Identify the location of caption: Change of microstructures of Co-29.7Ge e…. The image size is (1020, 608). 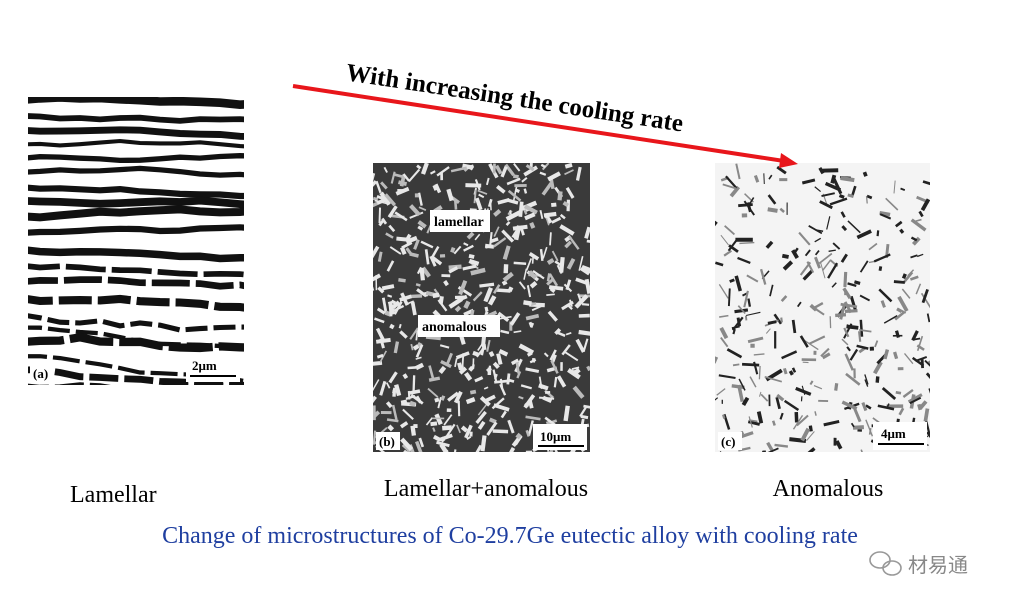
(510, 536).